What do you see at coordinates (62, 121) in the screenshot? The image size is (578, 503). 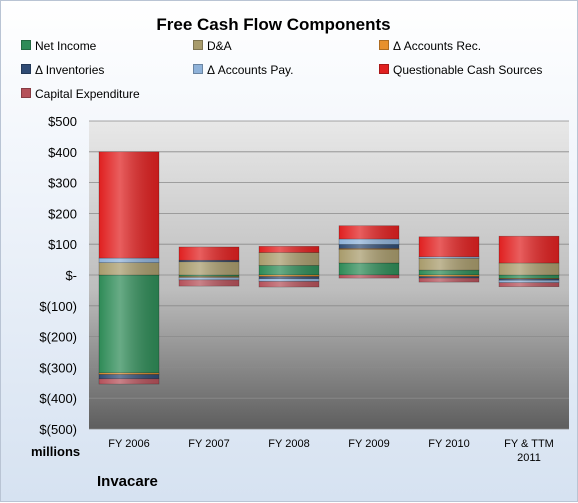 I see `y-tick-label: $500` at bounding box center [62, 121].